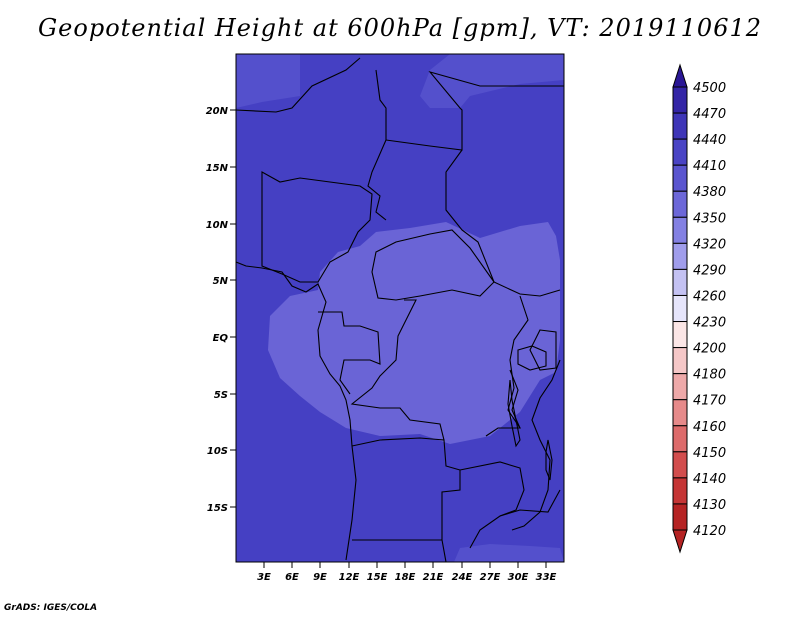 The image size is (800, 618). I want to click on border-sahel, so click(311, 139).